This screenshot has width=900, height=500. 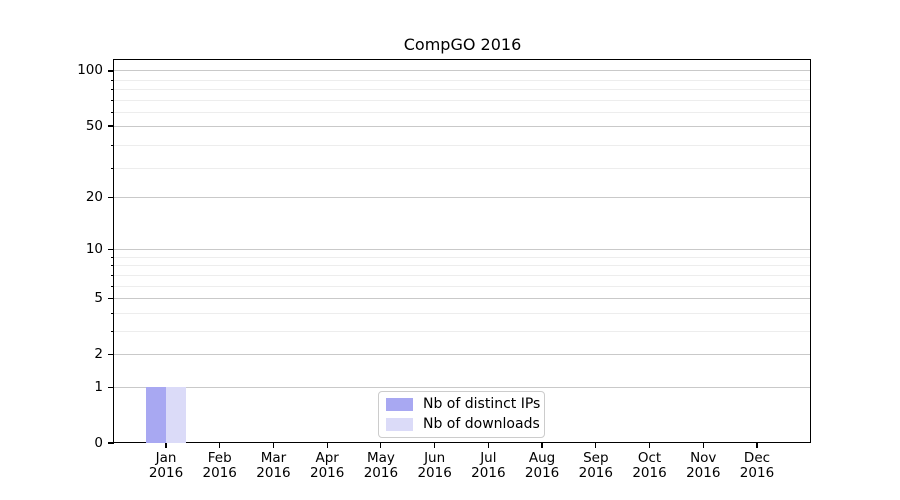 What do you see at coordinates (703, 465) in the screenshot?
I see `x-tick-label: Nov 2016` at bounding box center [703, 465].